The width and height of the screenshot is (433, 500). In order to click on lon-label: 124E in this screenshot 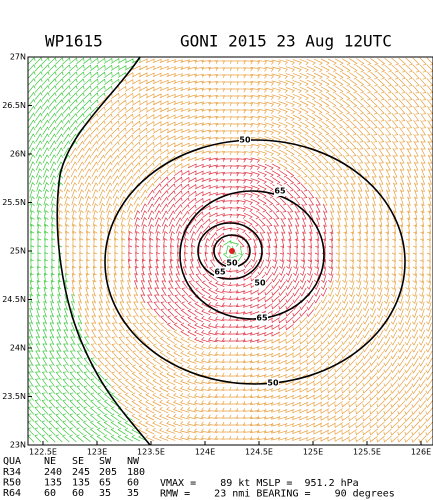, I will do `click(205, 452)`.